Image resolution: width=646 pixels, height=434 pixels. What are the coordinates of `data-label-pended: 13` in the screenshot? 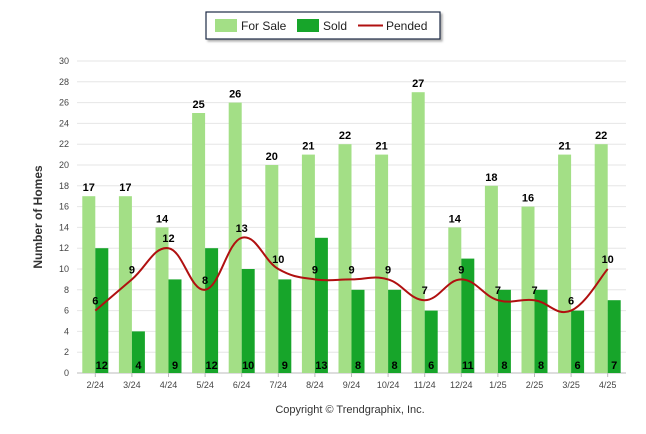 It's located at (242, 229).